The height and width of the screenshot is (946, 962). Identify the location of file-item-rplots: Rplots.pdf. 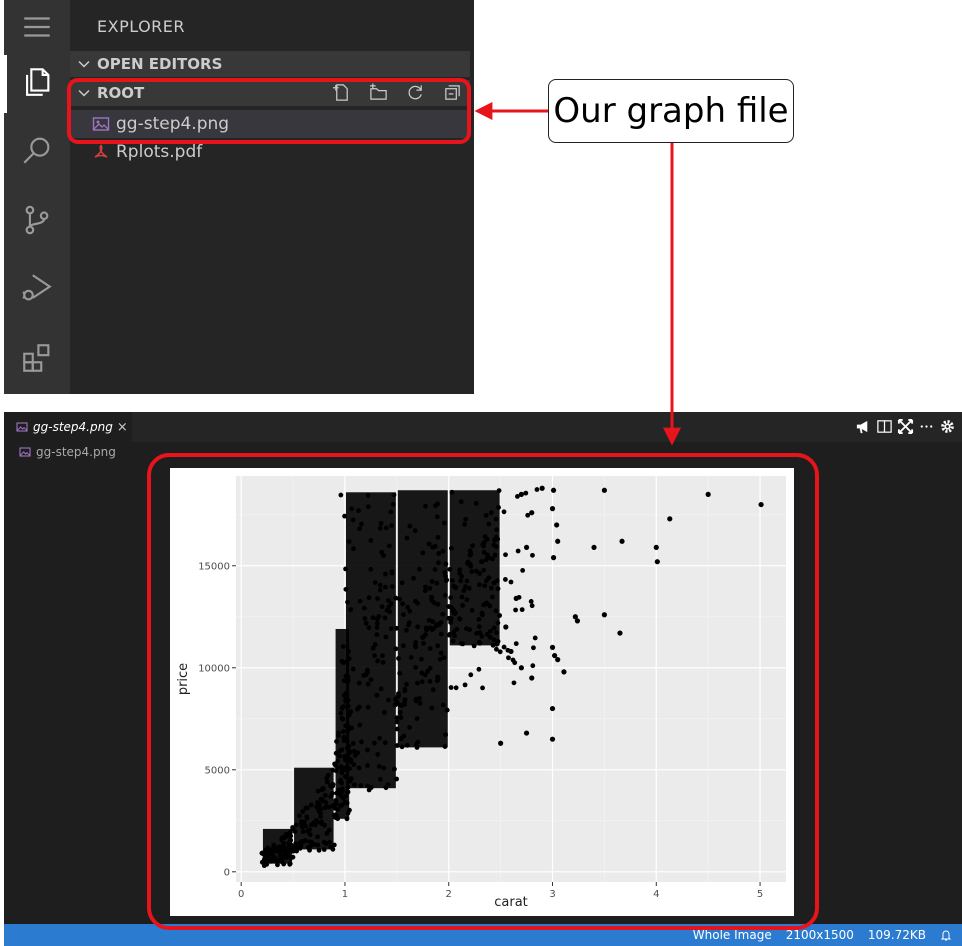
(270, 152).